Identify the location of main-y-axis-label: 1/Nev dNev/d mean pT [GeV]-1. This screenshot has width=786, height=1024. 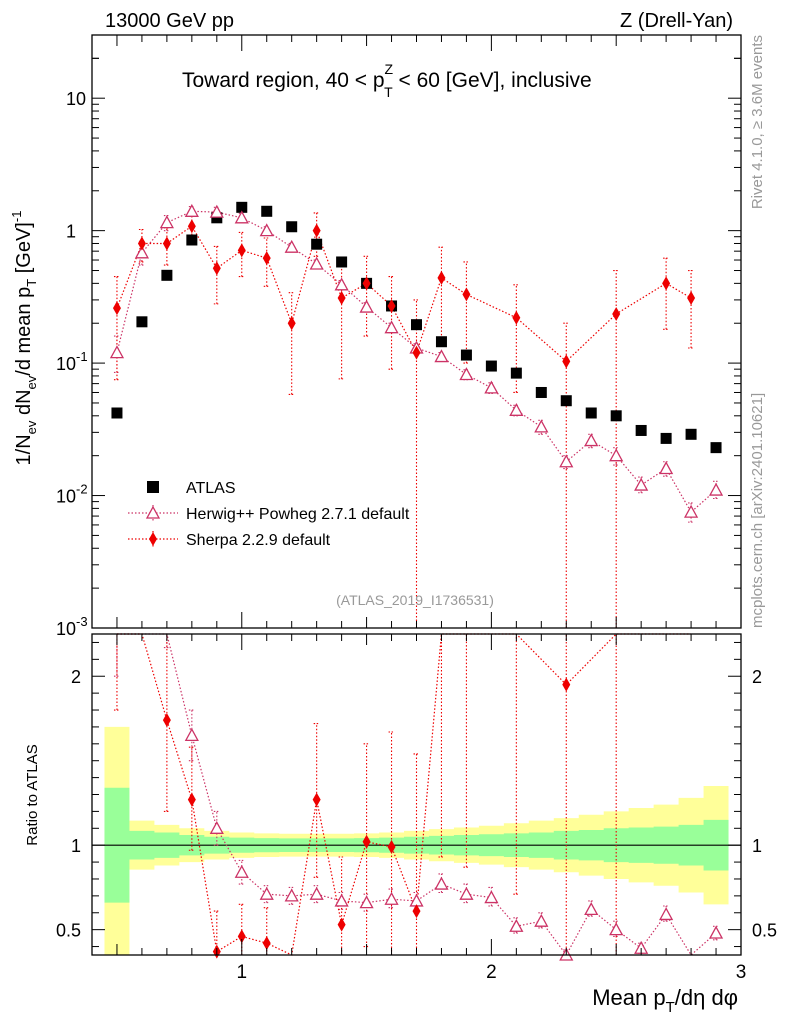
(24, 338).